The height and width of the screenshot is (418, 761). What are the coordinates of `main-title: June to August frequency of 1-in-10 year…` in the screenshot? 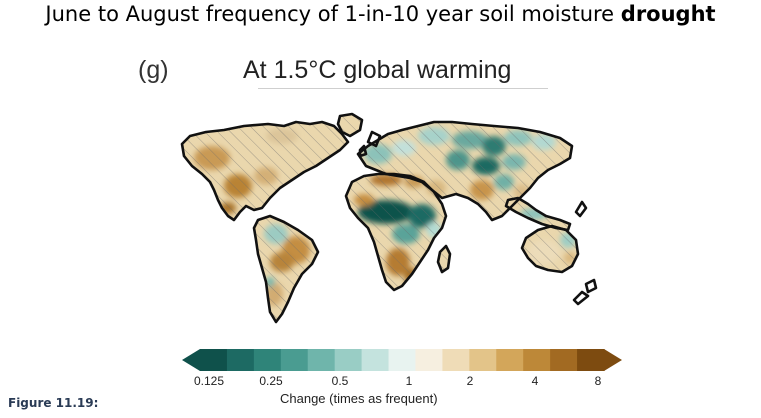 It's located at (380, 14).